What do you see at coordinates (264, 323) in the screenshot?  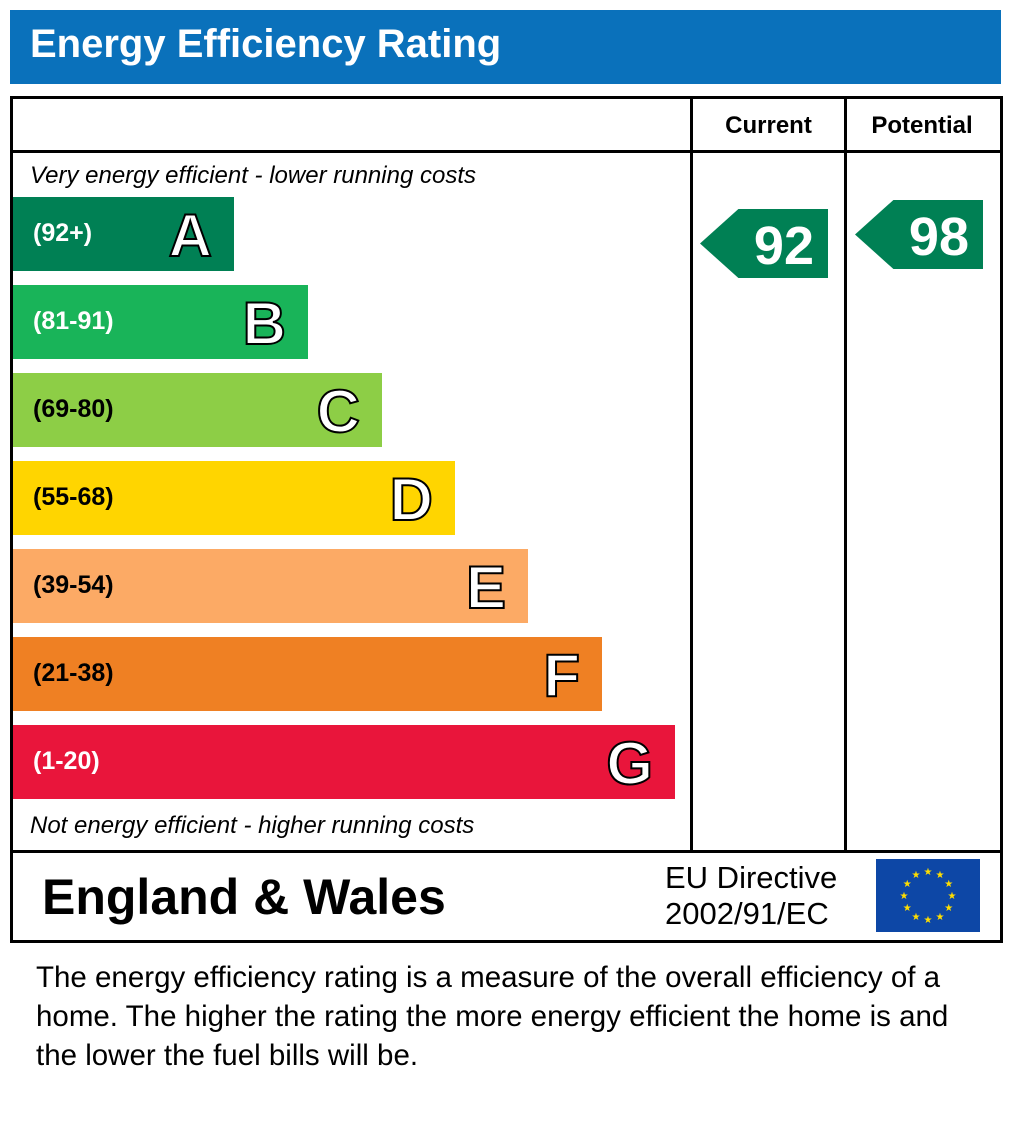 I see `band-letter: B` at bounding box center [264, 323].